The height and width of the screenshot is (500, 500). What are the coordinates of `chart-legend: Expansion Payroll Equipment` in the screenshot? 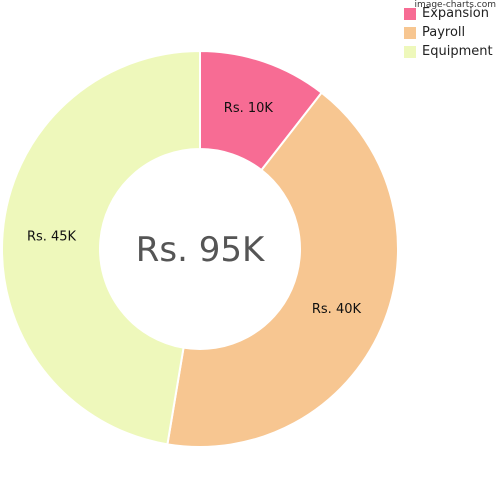 It's located at (448, 32).